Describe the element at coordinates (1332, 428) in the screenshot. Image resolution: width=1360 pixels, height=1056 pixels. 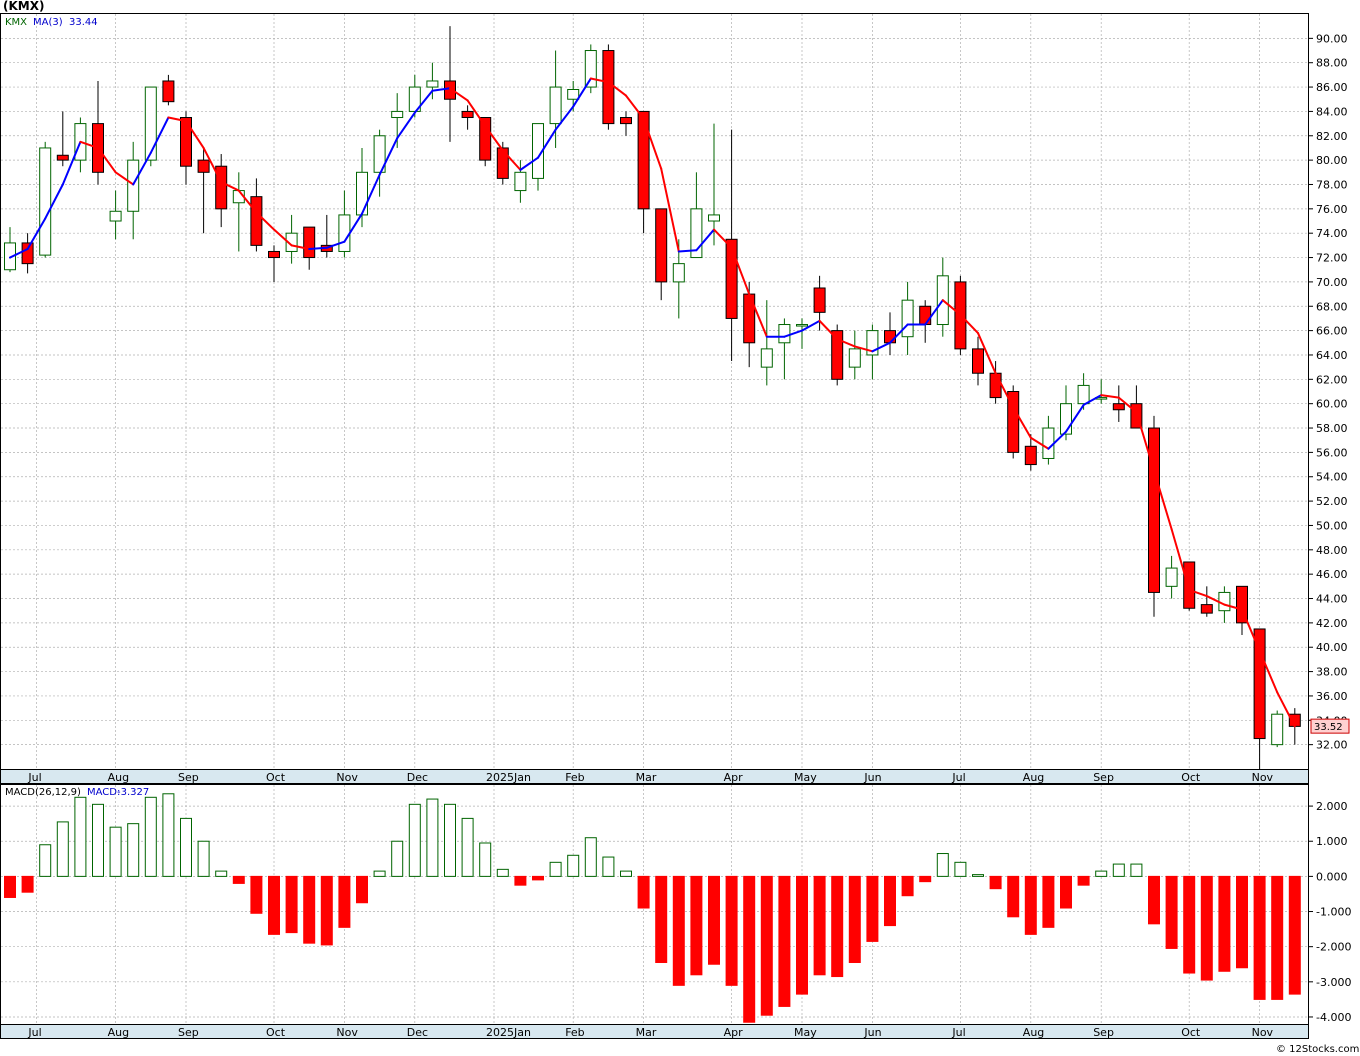
I see `price-tick-label: 58.00` at that location.